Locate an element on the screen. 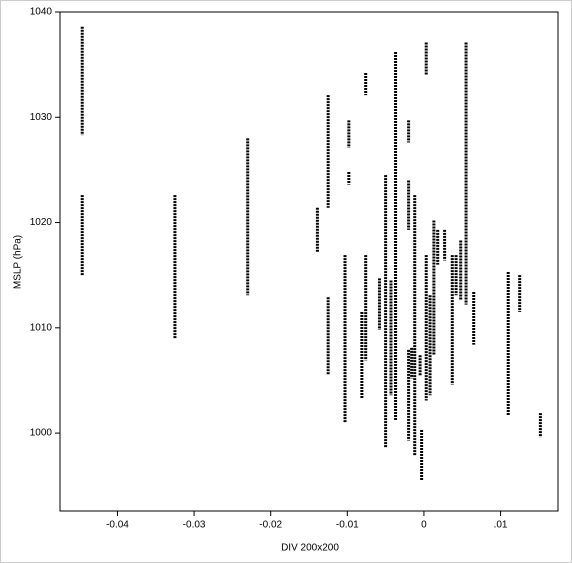 This screenshot has width=572, height=563. x-tick-label: -0.02 is located at coordinates (270, 525).